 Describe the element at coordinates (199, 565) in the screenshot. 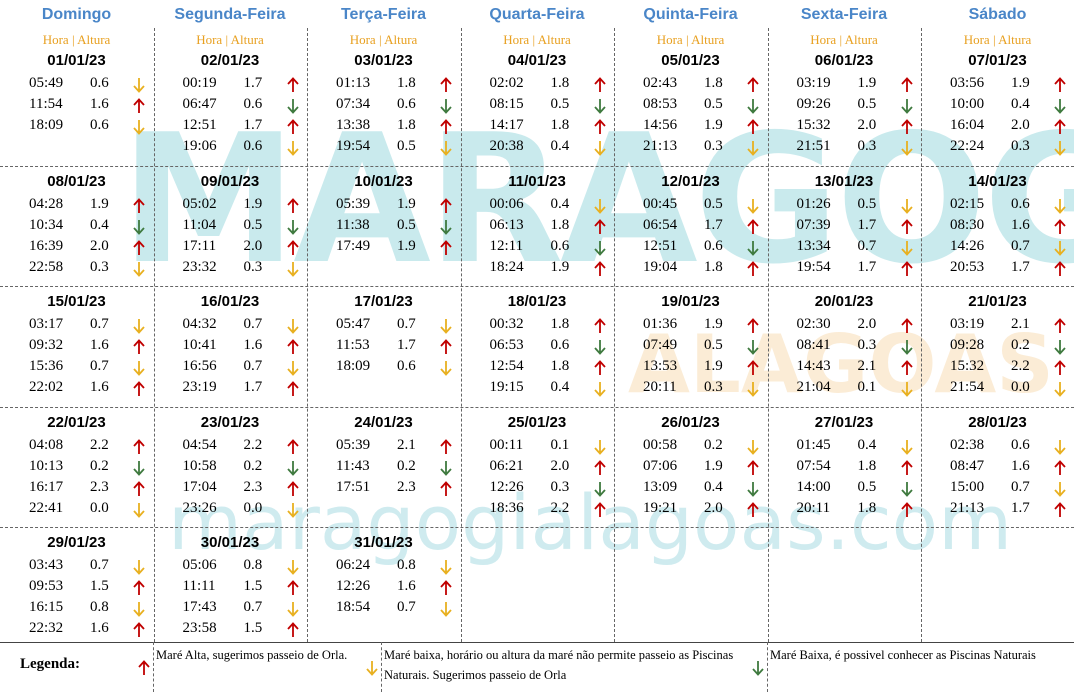

I see `tide-time: 05:06` at that location.